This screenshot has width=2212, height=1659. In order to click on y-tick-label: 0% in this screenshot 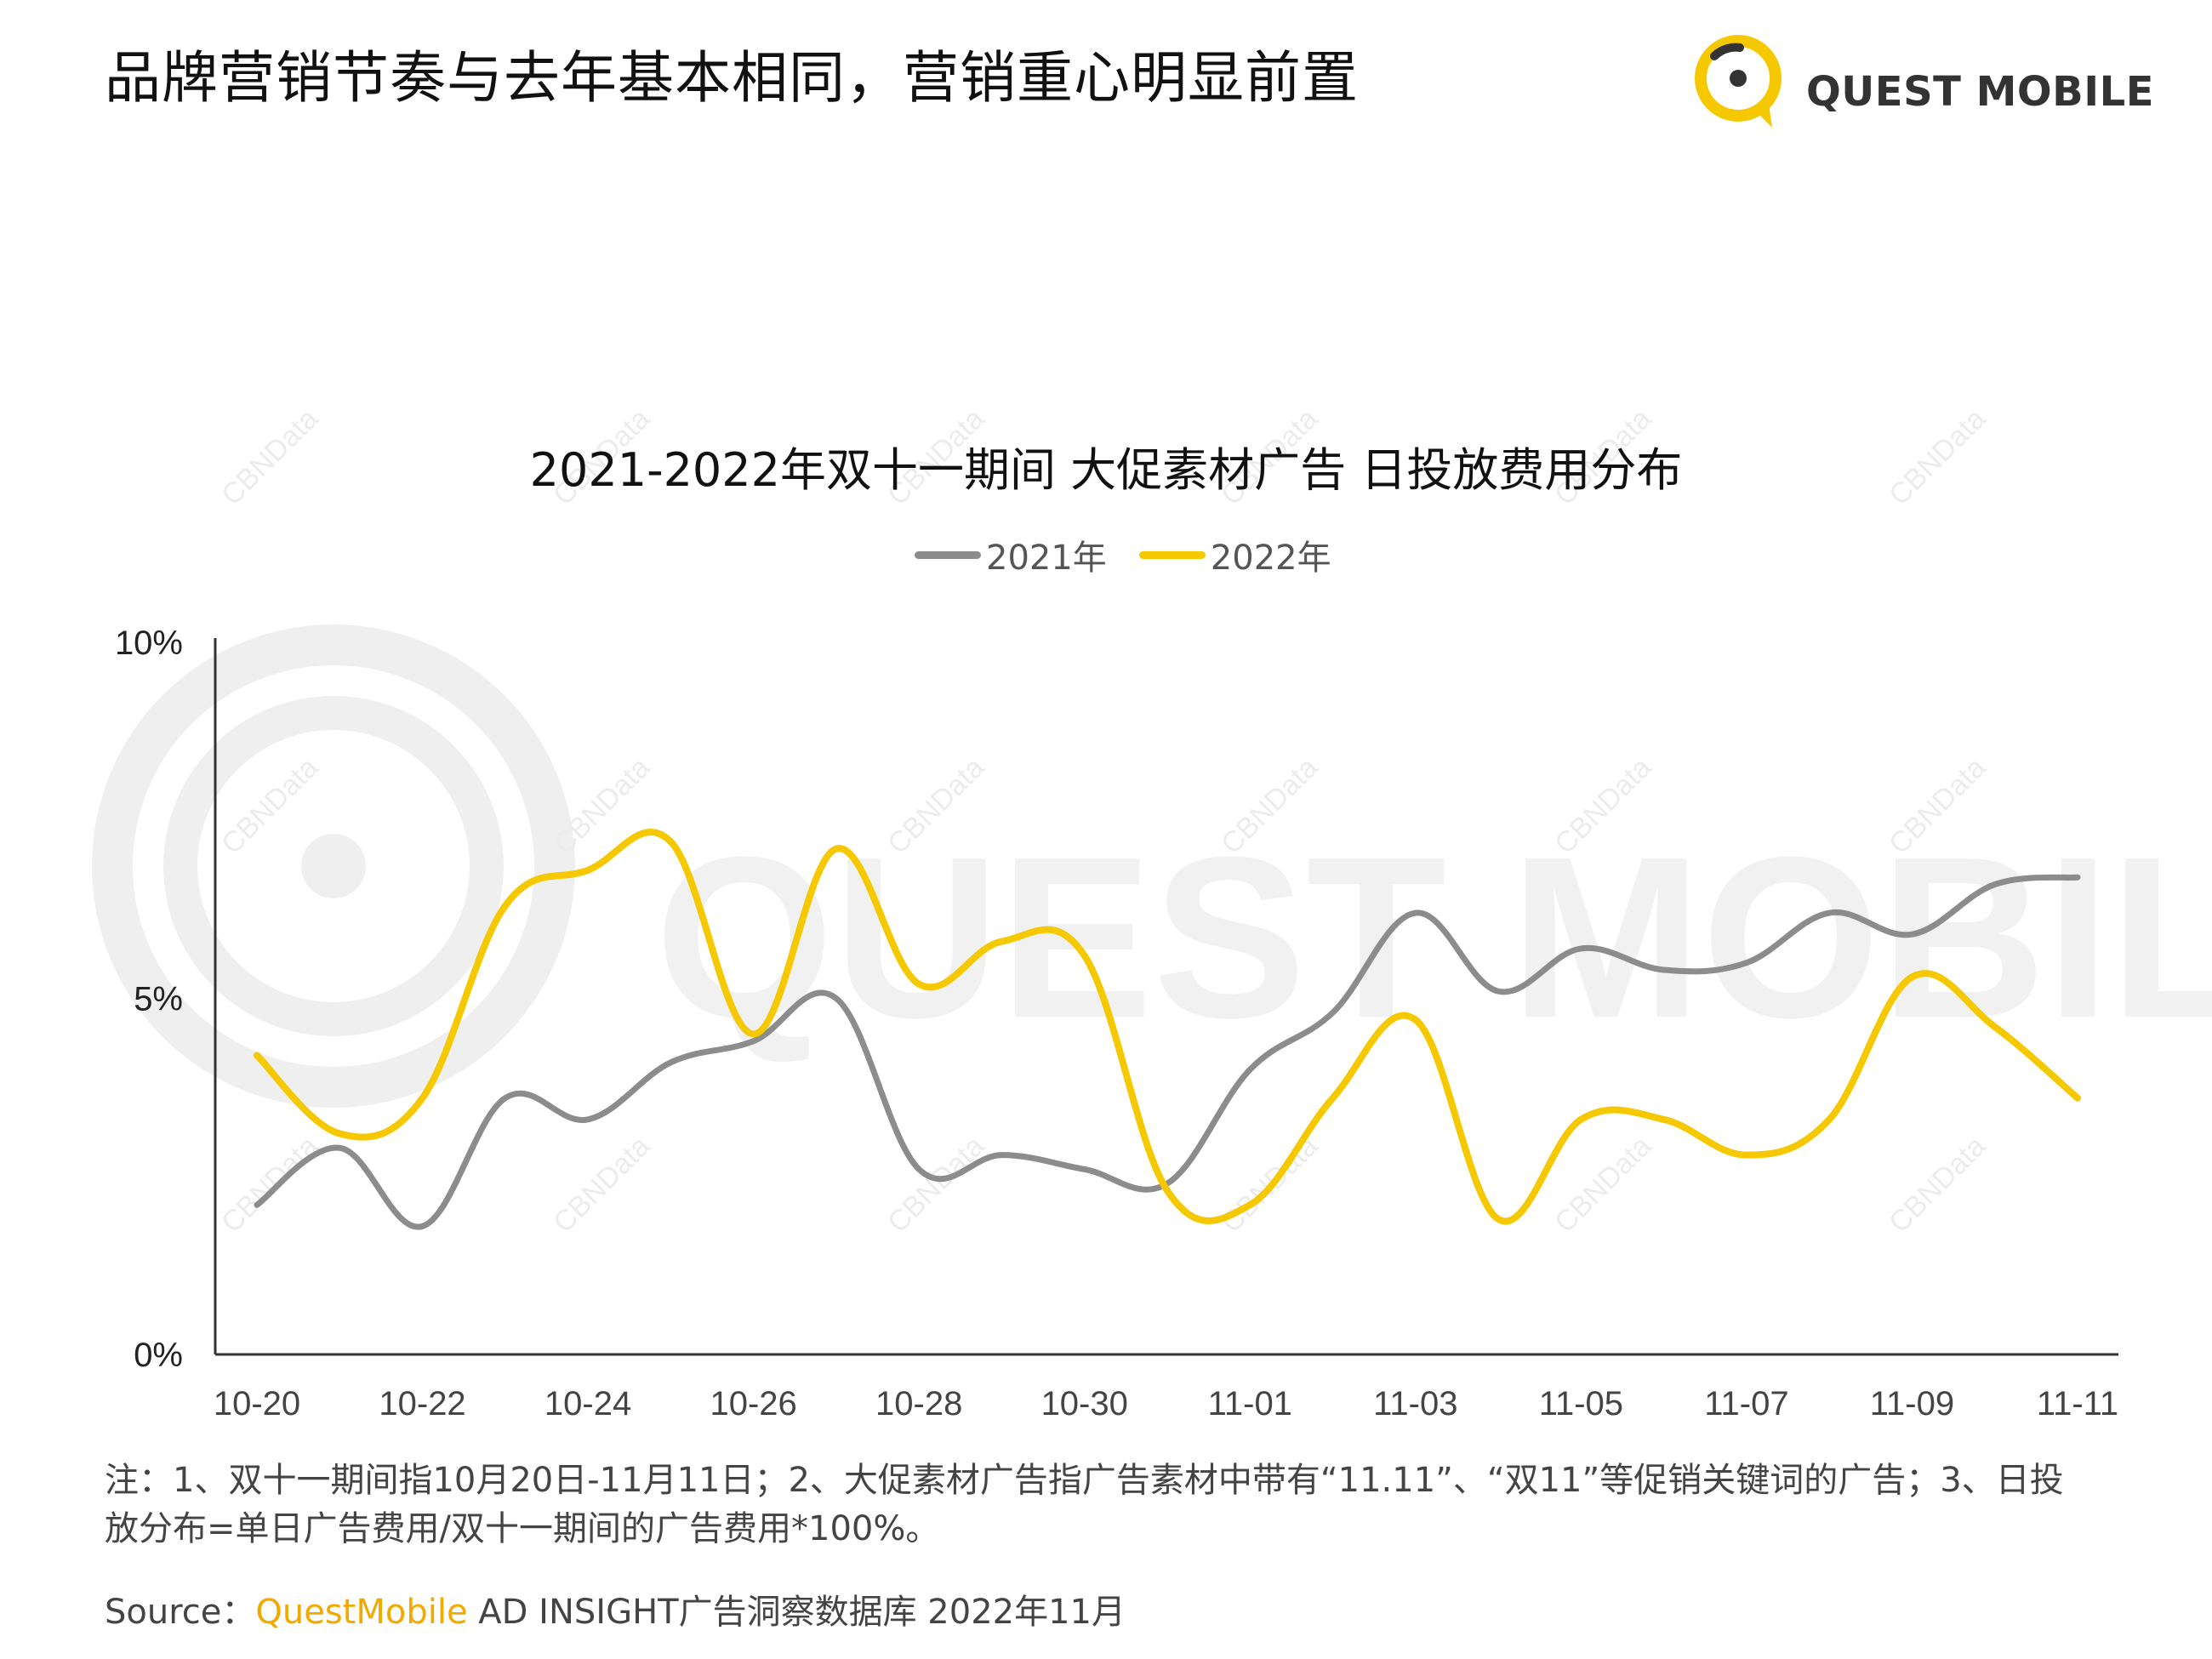, I will do `click(158, 1355)`.